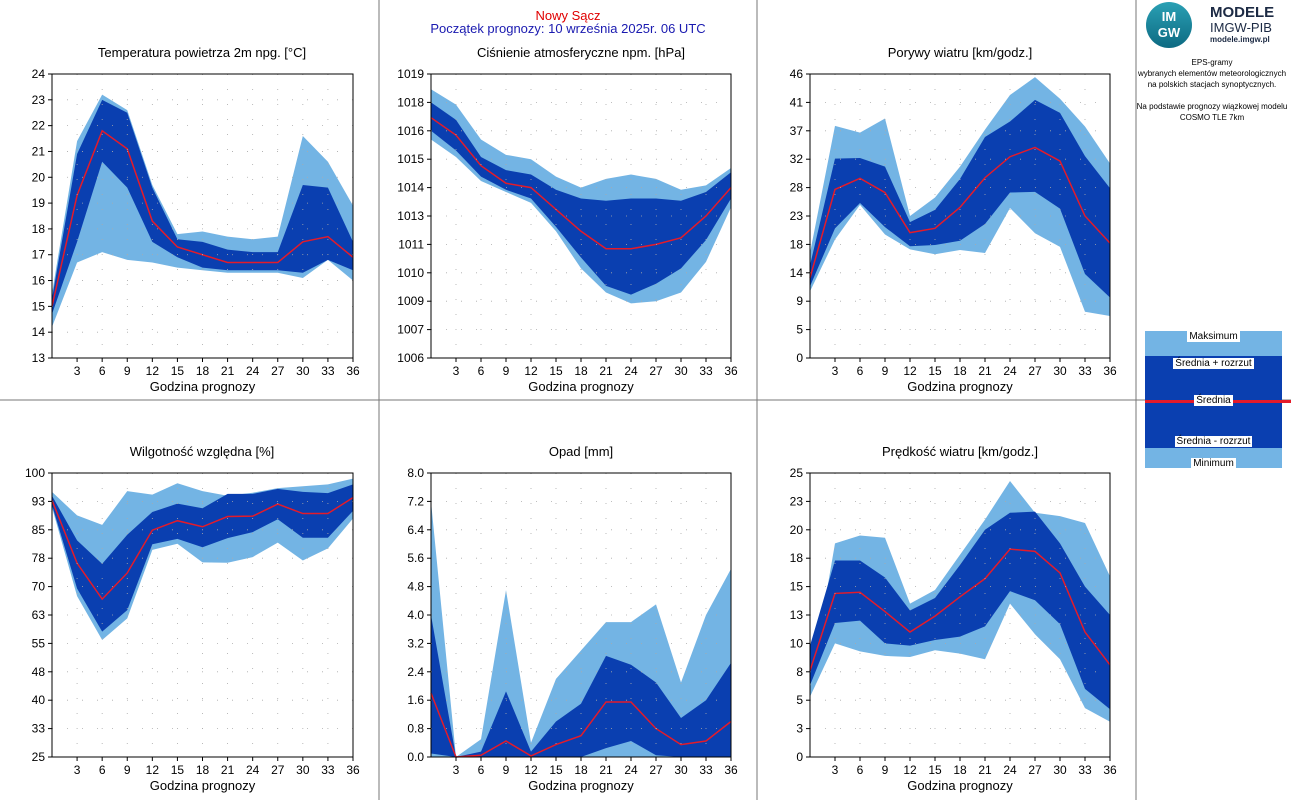 This screenshot has width=1291, height=800. I want to click on y-tick-label: 4.8, so click(415, 587).